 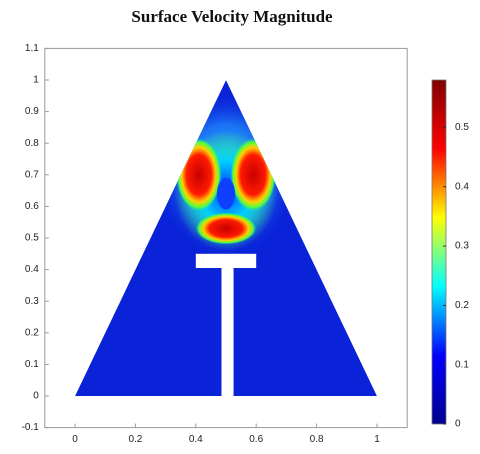 What do you see at coordinates (32, 206) in the screenshot?
I see `y-tick-label: 0.6` at bounding box center [32, 206].